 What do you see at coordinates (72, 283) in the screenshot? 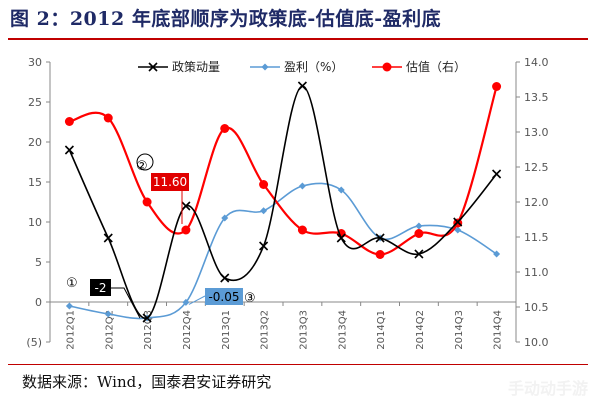
I see `annotation-1-marker: ①` at bounding box center [72, 283].